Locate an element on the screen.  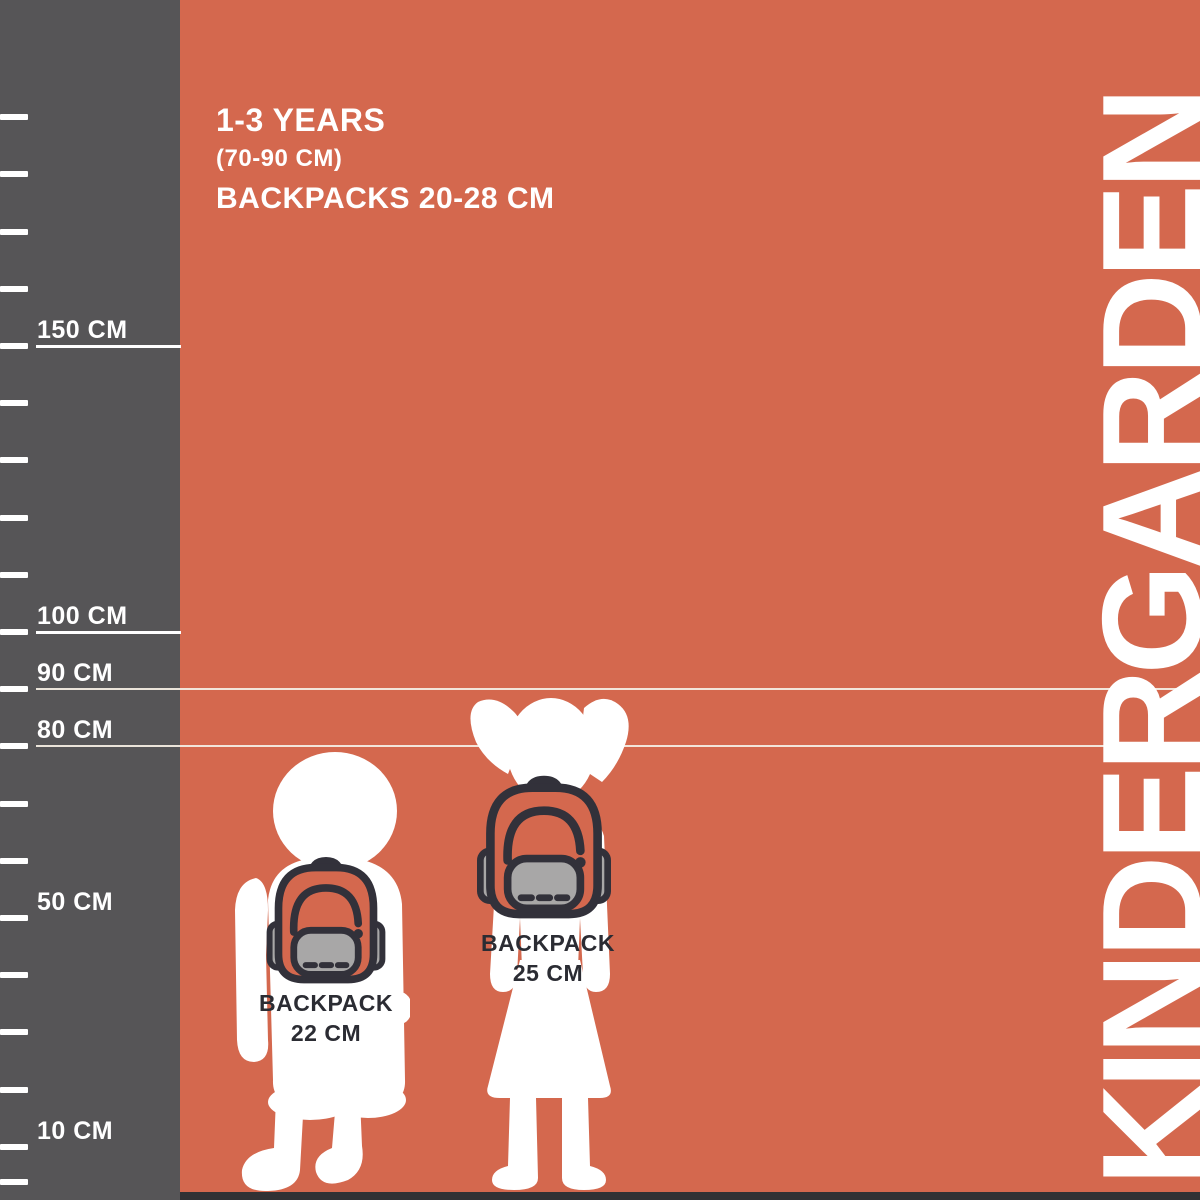
toddler-left-leg-foot is located at coordinates (272, 1145).